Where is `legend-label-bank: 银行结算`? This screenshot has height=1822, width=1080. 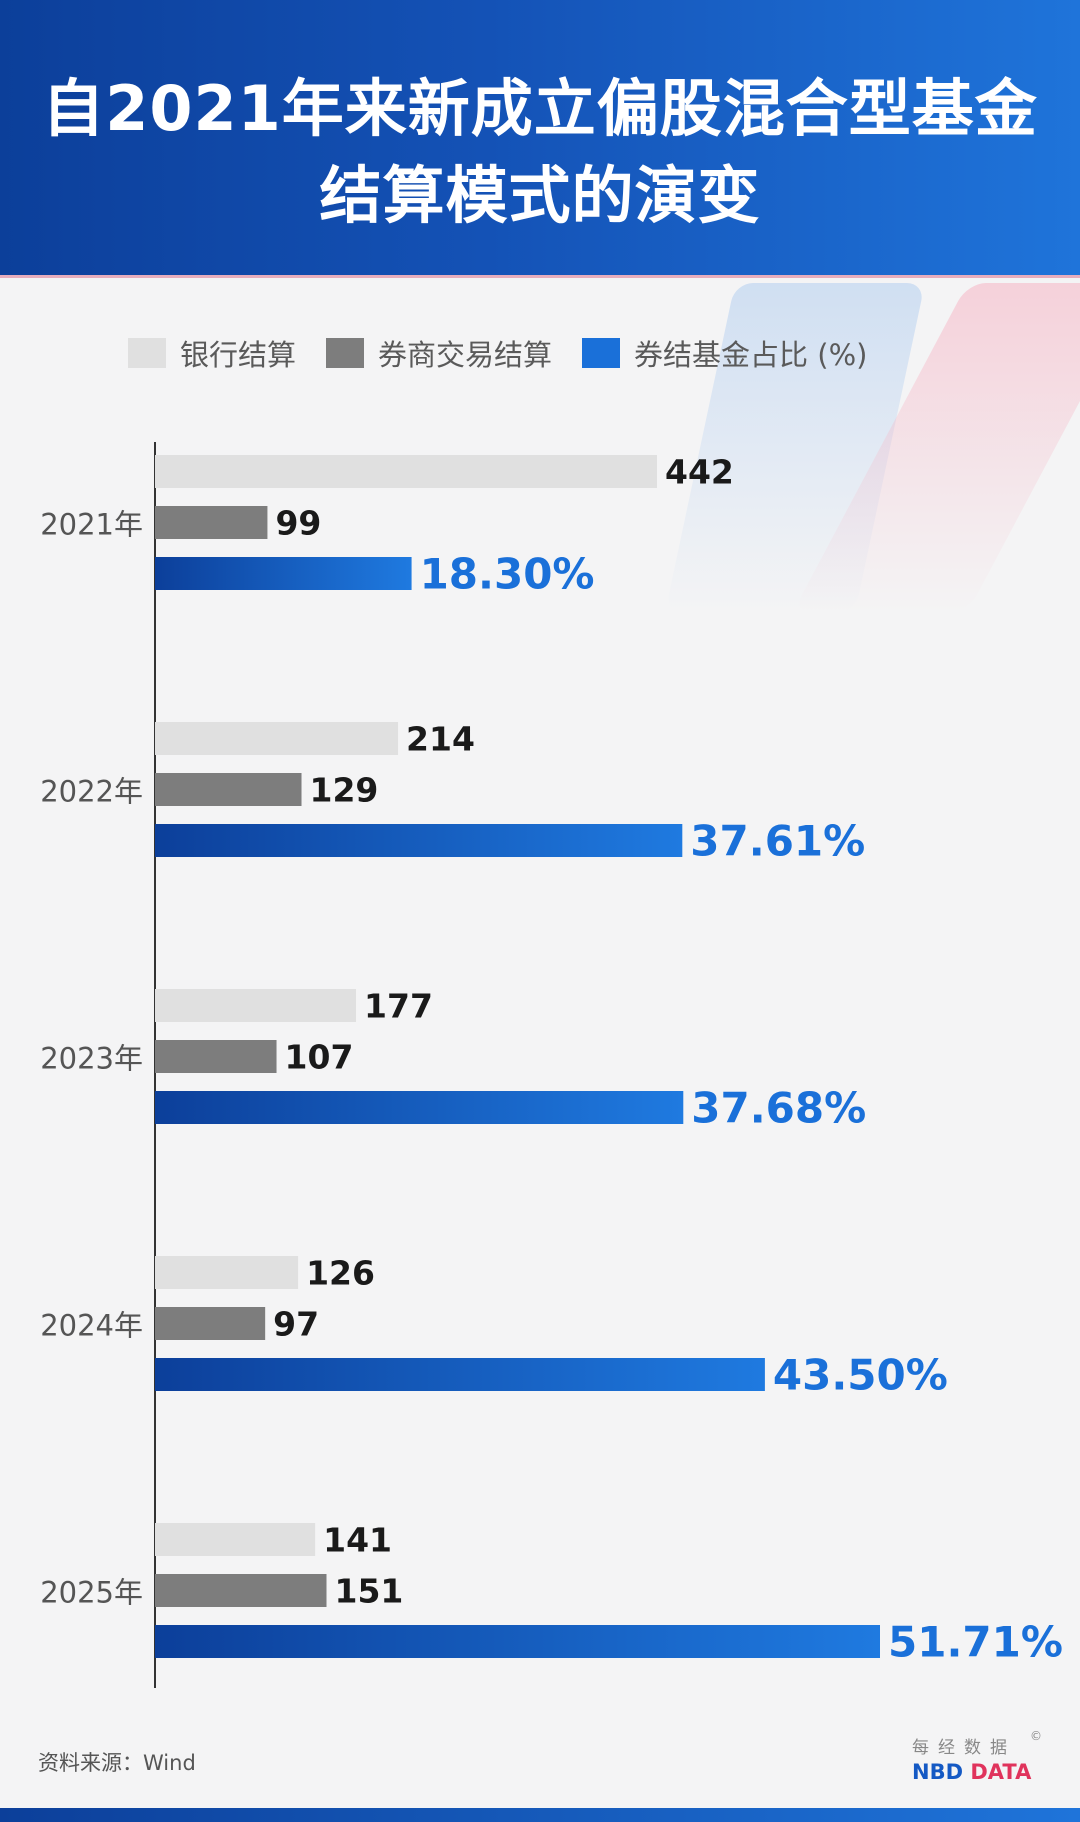
legend-label-bank: 银行结算 is located at coordinates (238, 355).